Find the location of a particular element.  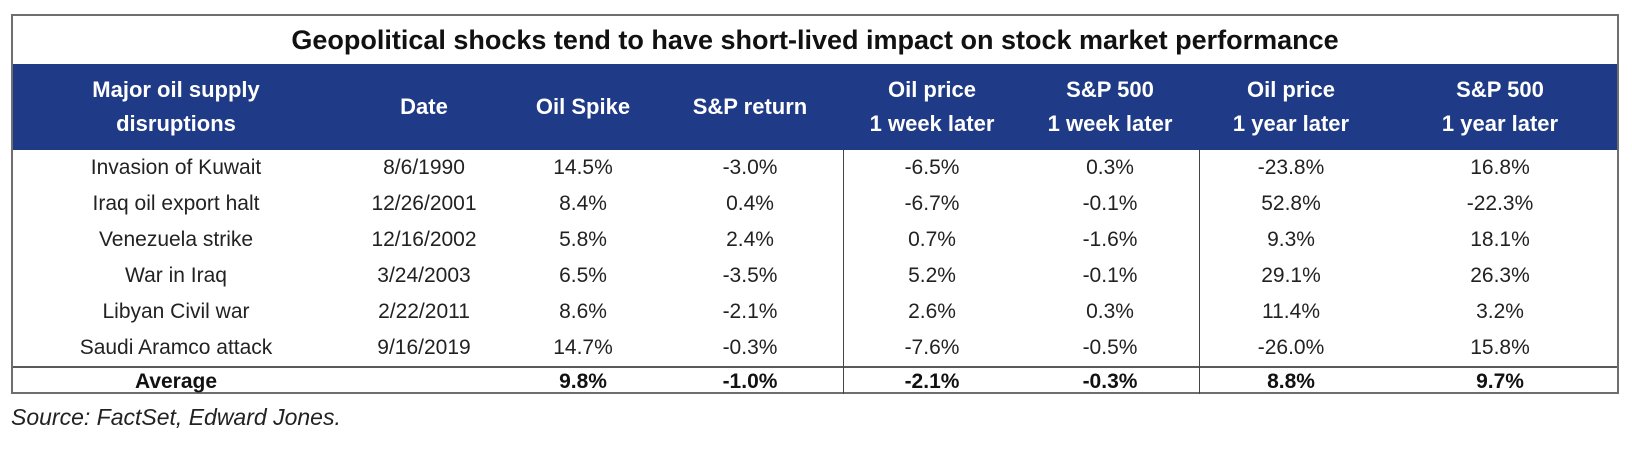

cell-disruption: Invasion of Kuwait is located at coordinates (176, 167).